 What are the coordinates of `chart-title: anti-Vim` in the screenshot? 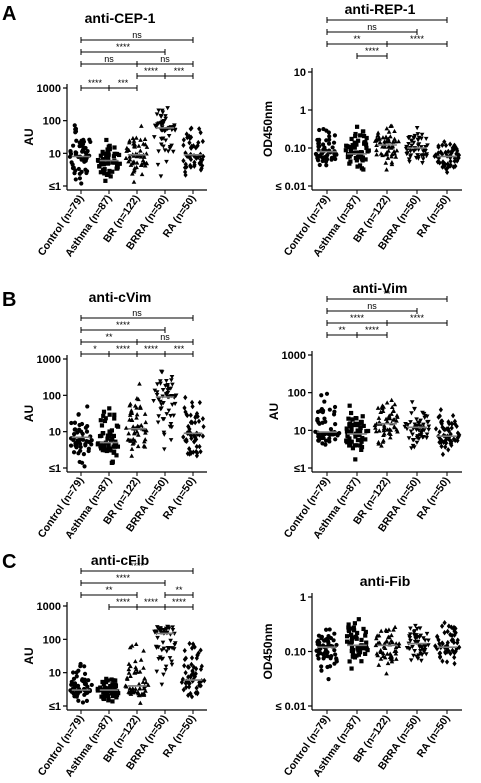 It's located at (380, 288).